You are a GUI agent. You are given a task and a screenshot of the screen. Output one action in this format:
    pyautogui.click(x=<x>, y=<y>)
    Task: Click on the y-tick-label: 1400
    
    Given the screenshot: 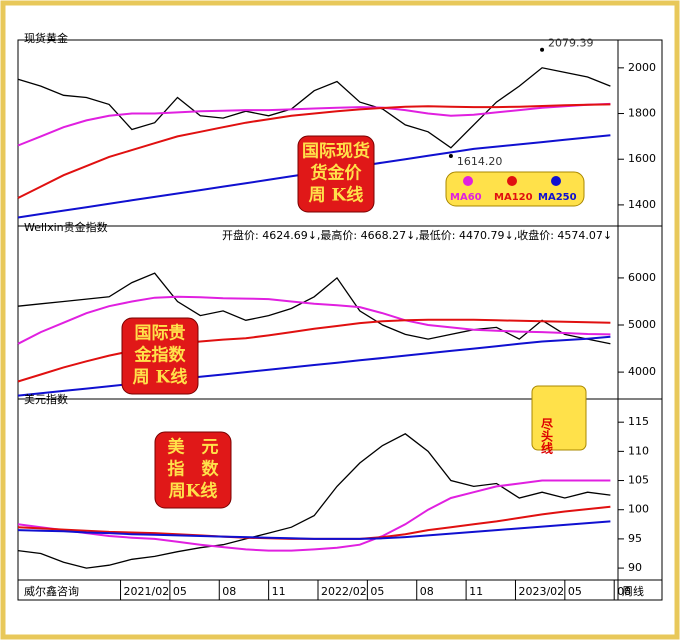 What is the action you would take?
    pyautogui.click(x=642, y=204)
    